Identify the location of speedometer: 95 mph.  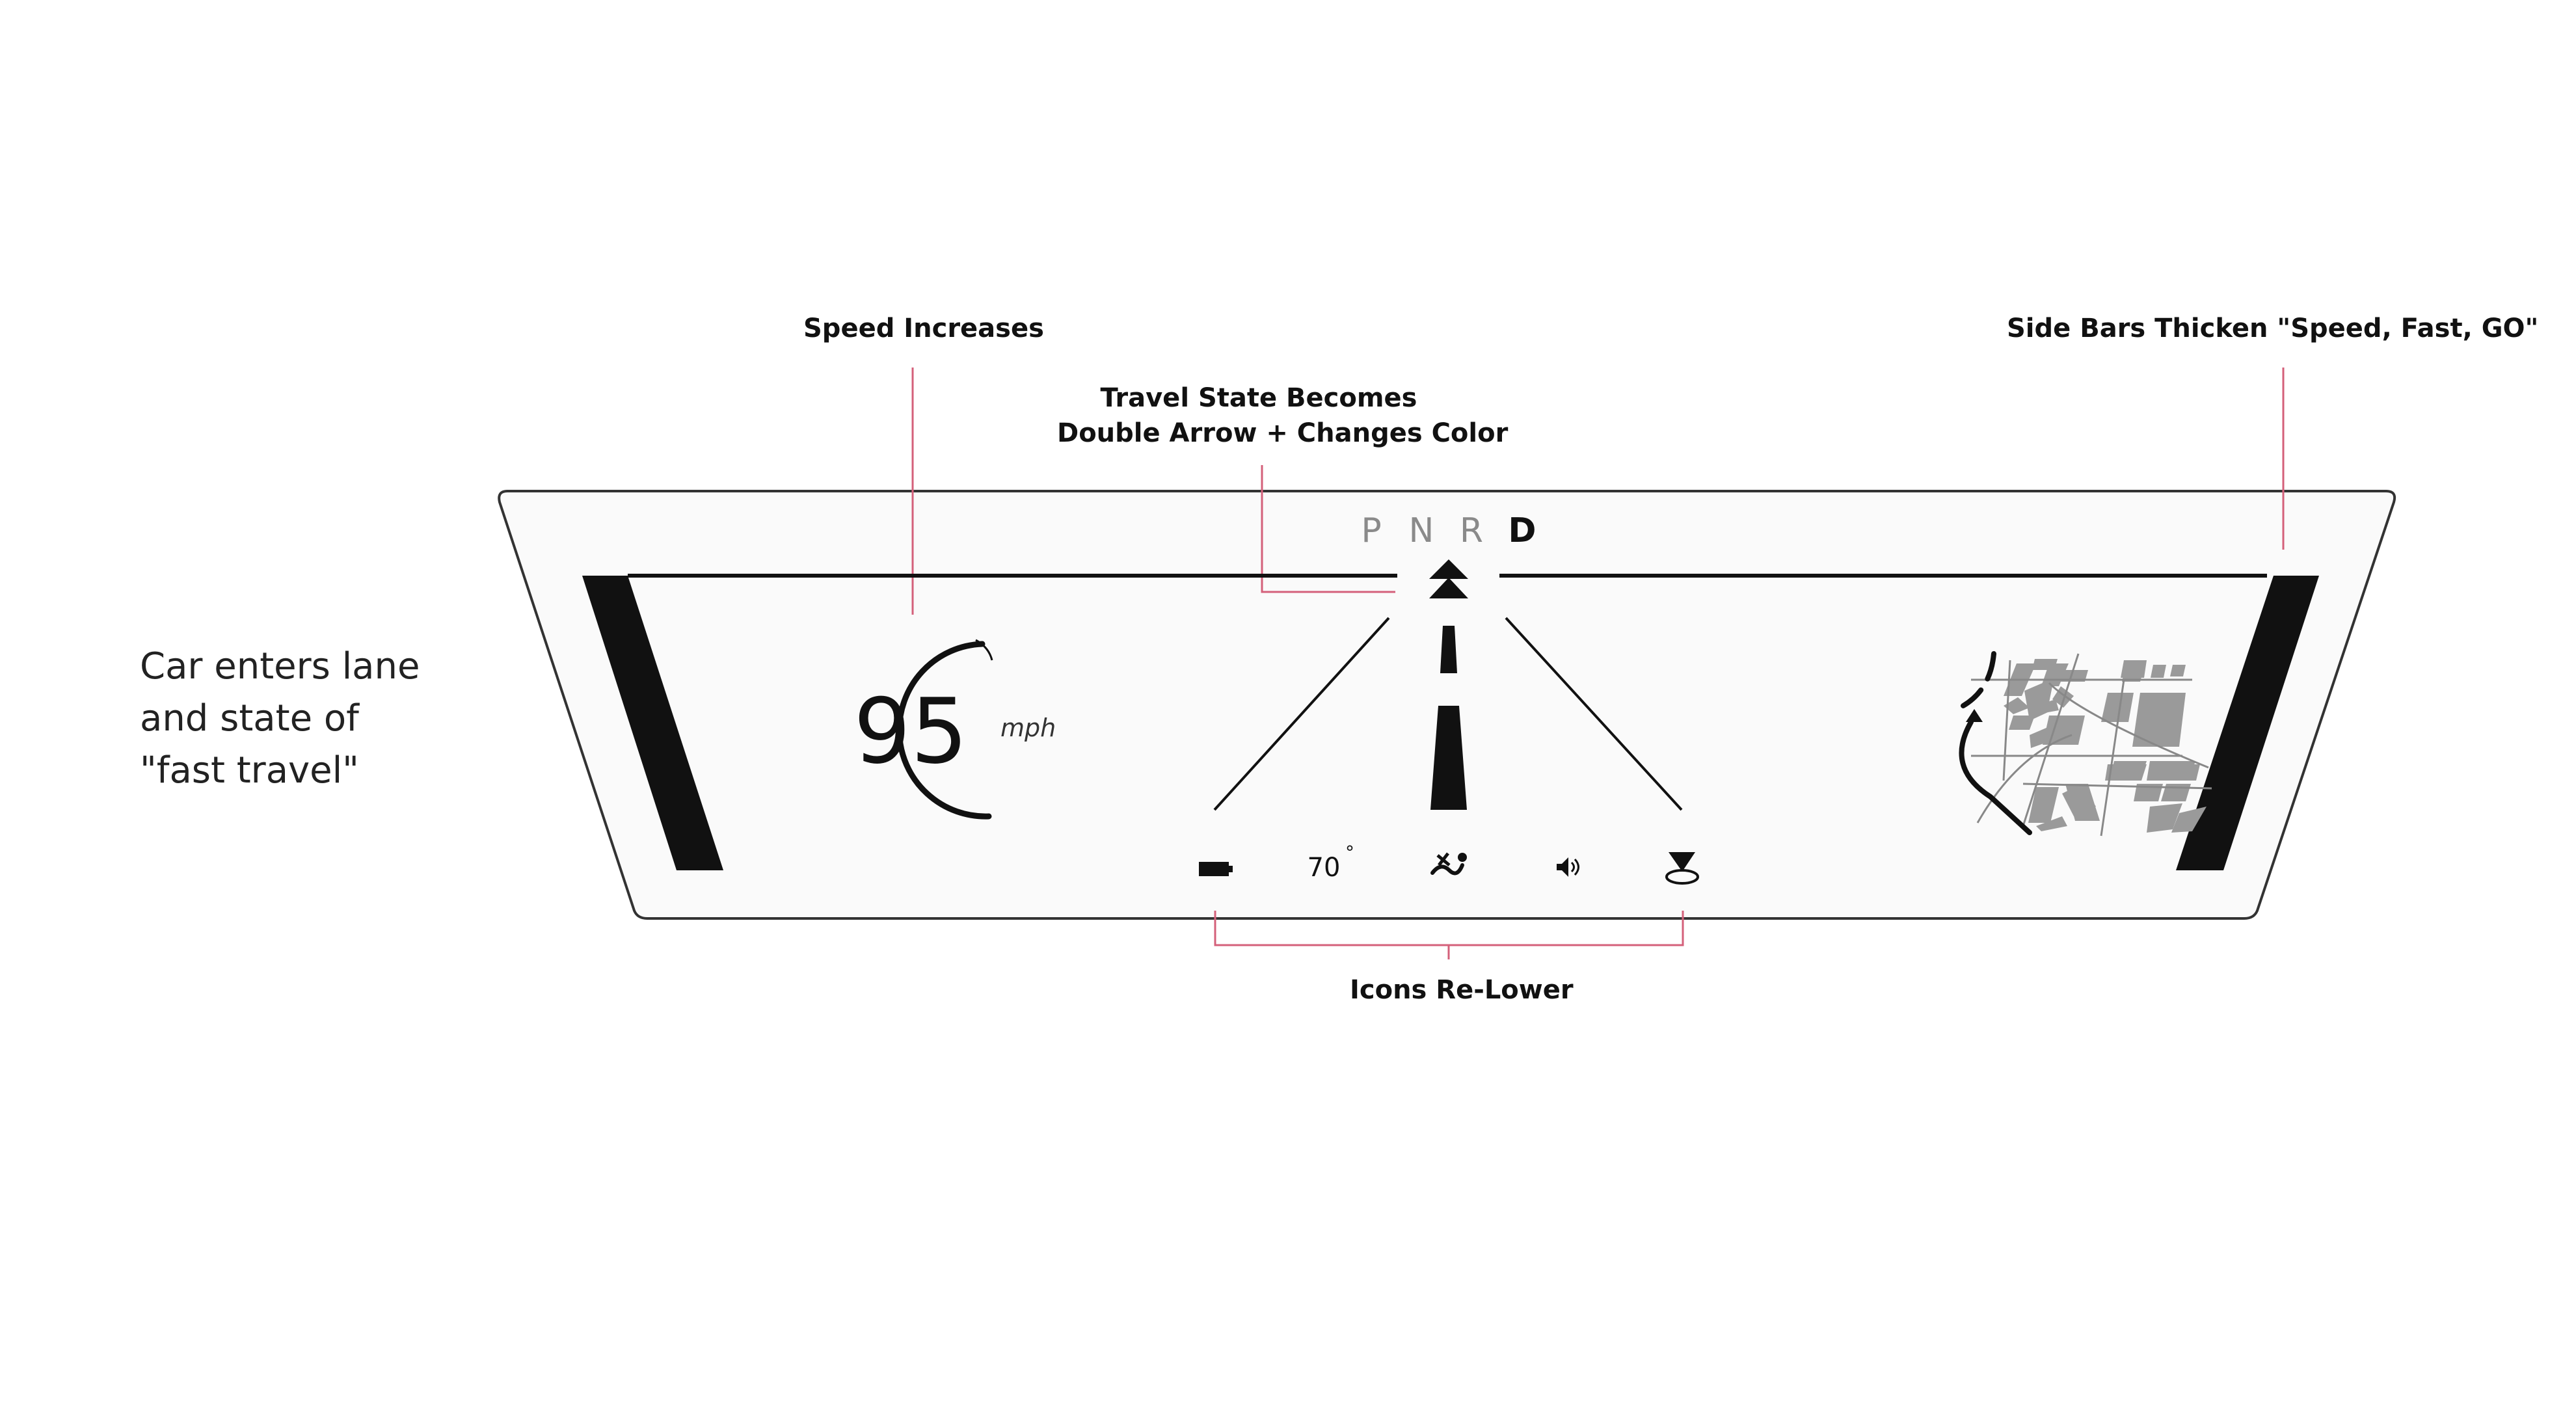
(954, 729).